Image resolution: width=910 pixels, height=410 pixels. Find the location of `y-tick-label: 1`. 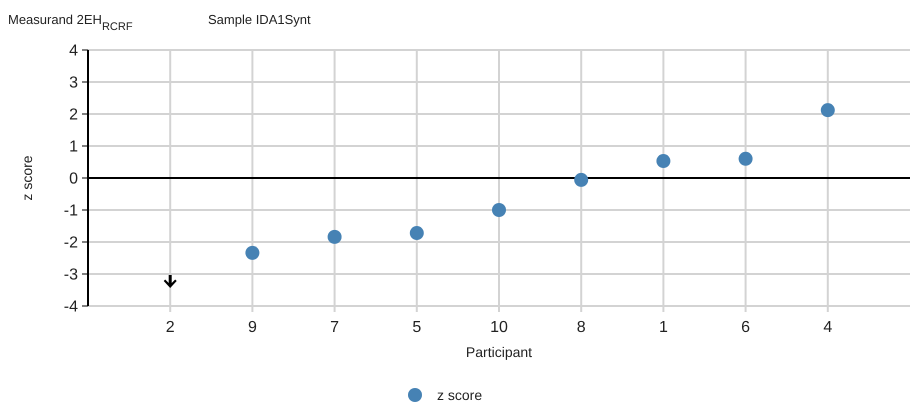

y-tick-label: 1 is located at coordinates (73, 147).